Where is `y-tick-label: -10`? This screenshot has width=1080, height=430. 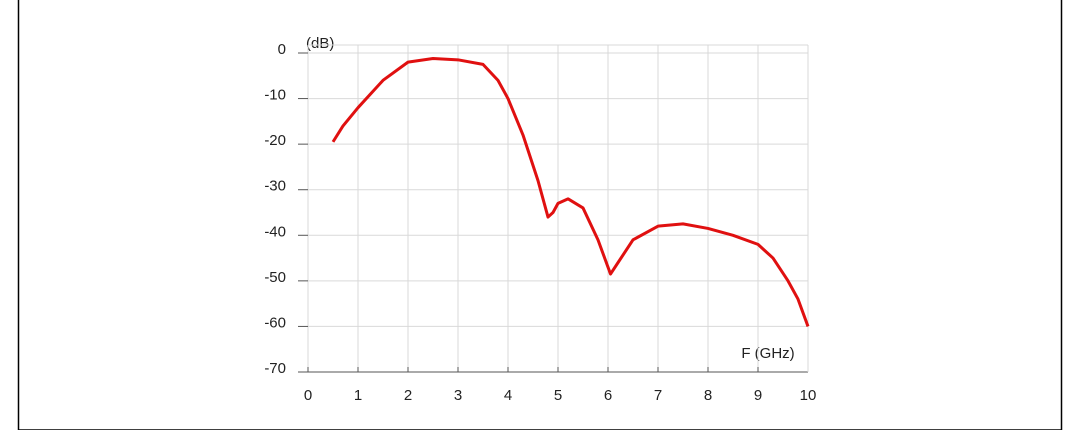 y-tick-label: -10 is located at coordinates (275, 95).